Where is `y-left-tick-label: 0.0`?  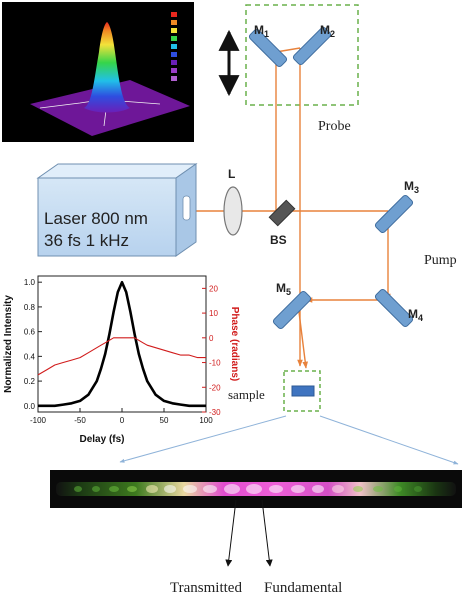
y-left-tick-label: 0.0 is located at coordinates (30, 406).